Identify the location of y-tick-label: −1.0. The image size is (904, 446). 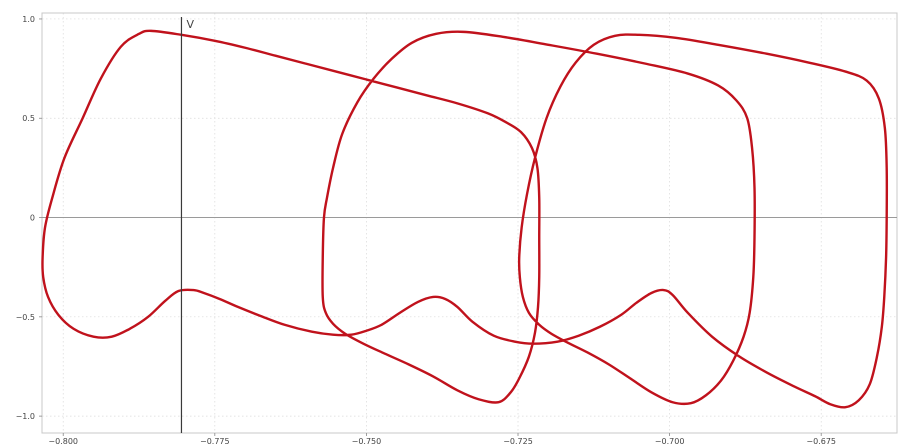
(25, 416).